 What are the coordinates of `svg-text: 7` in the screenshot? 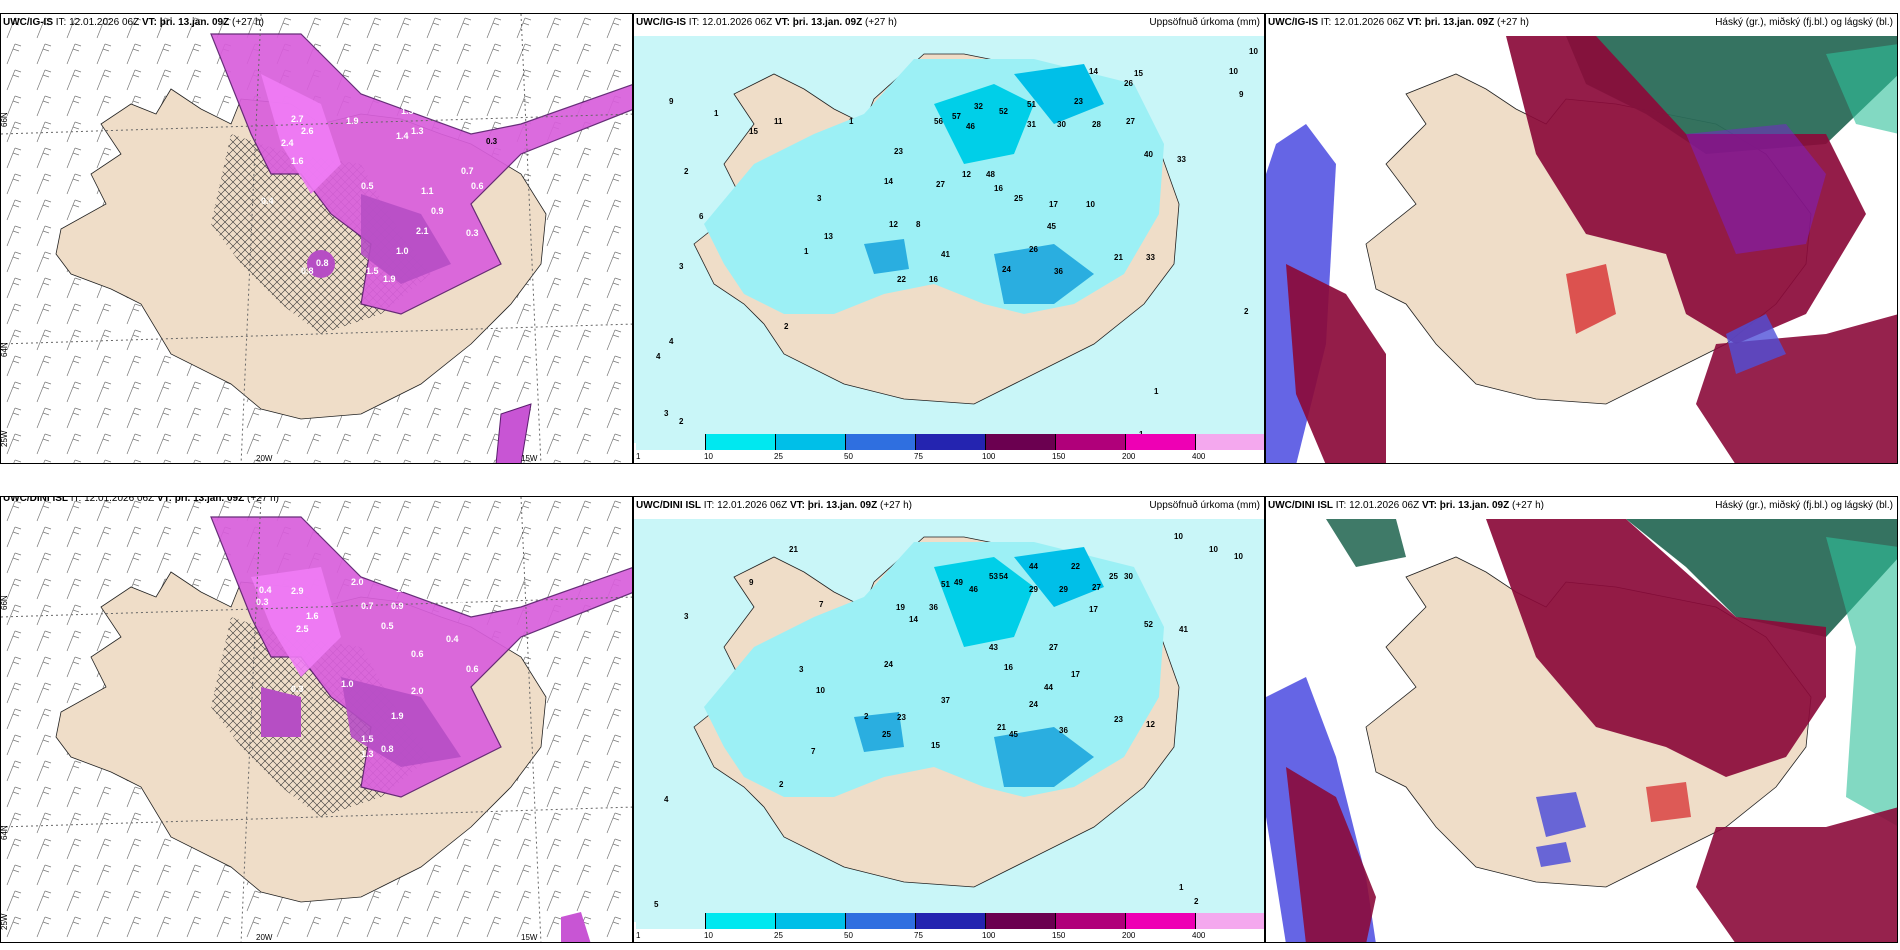 It's located at (813, 751).